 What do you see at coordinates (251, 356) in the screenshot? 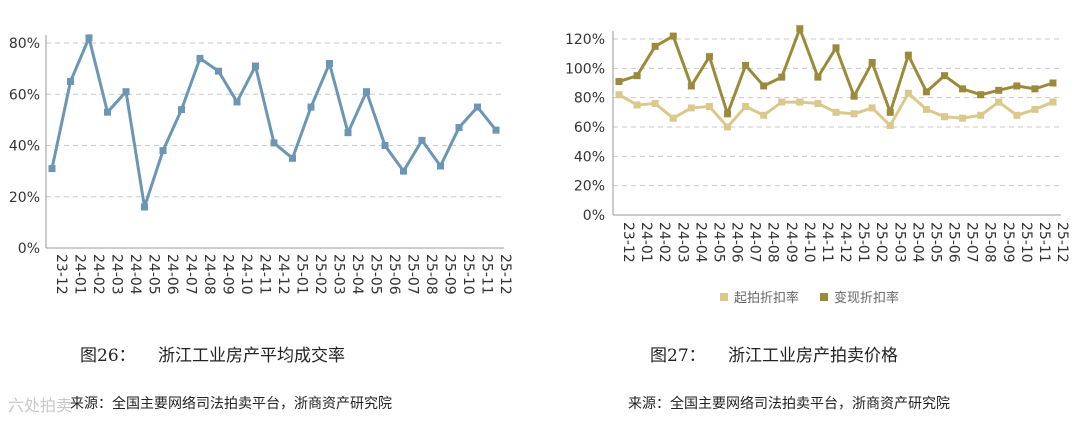
I see `left-figure-title: 浙江工业房产平均成交率` at bounding box center [251, 356].